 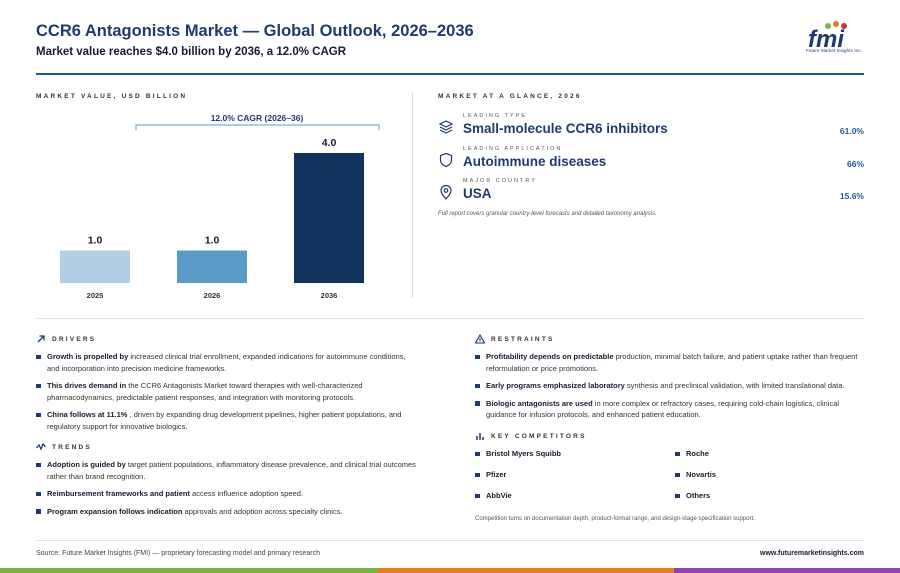 I want to click on drivers-label: DRIVERS, so click(x=74, y=339).